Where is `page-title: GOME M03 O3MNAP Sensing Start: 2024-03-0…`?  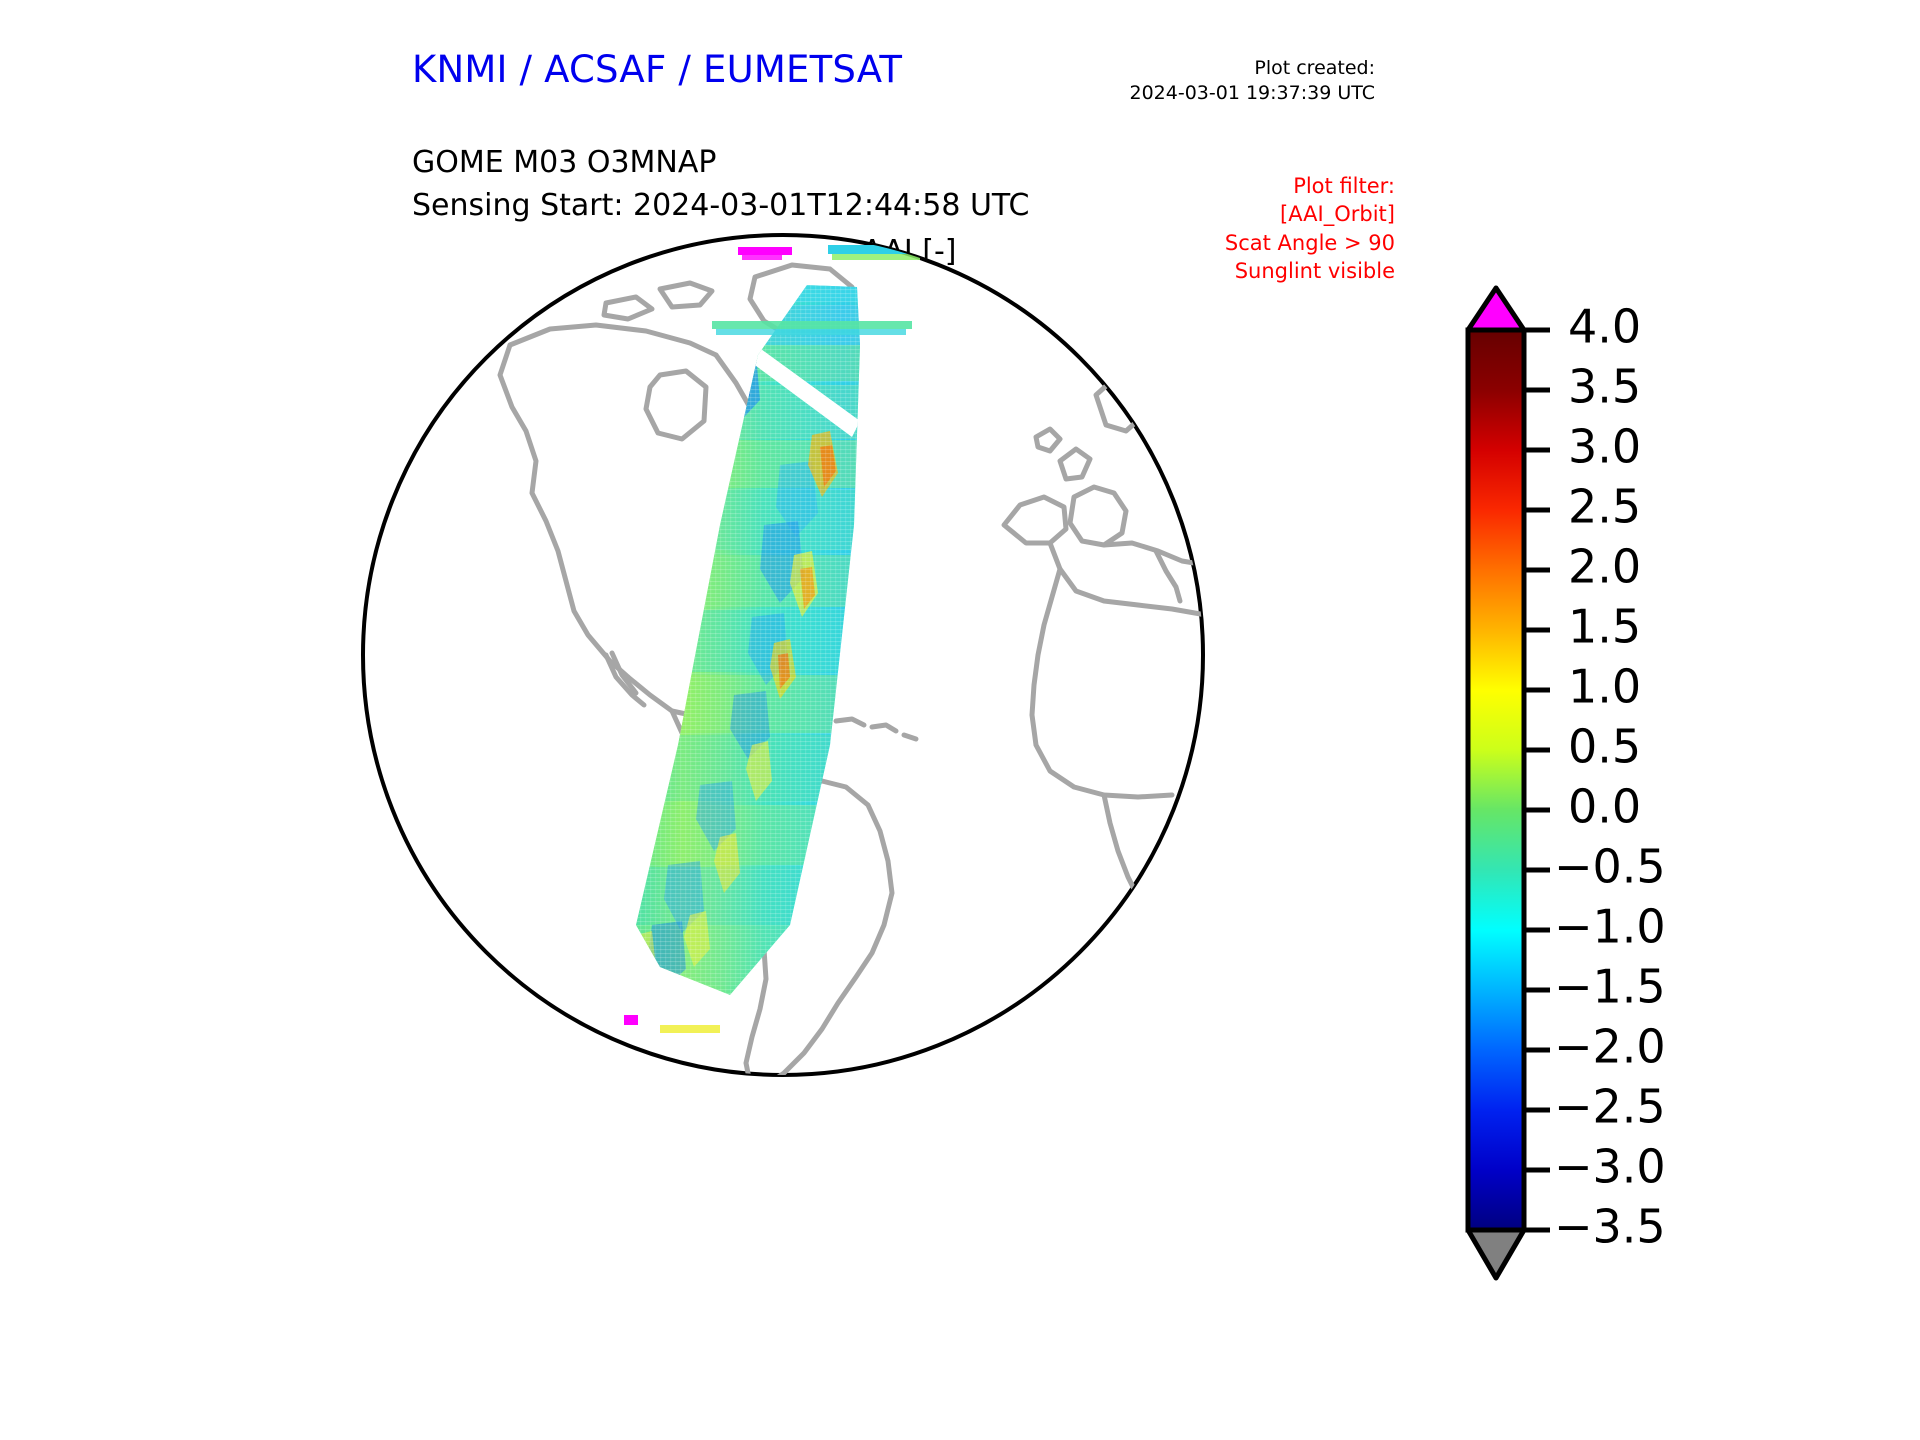
page-title: GOME M03 O3MNAP Sensing Start: 2024-03-0… is located at coordinates (720, 184).